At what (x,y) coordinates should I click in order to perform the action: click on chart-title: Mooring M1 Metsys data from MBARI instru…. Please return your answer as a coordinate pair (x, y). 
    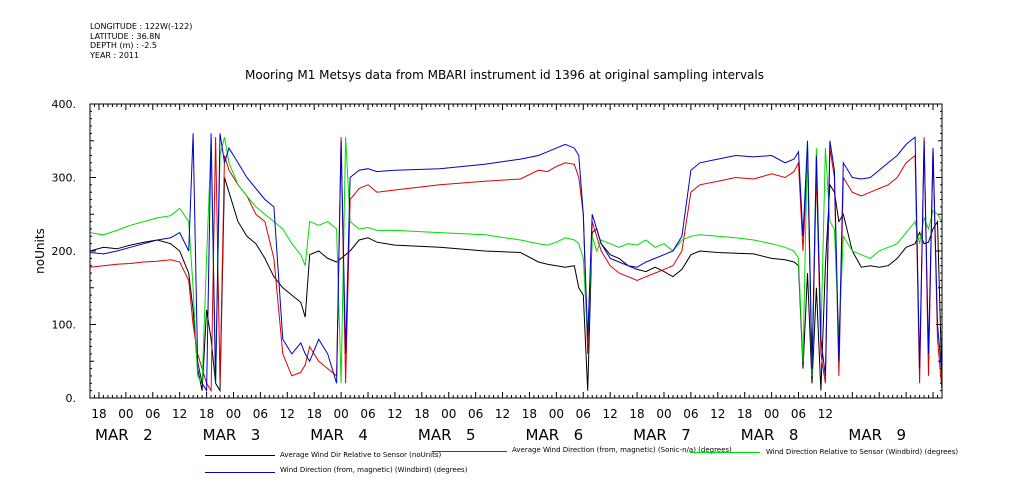
    Looking at the image, I should click on (504, 75).